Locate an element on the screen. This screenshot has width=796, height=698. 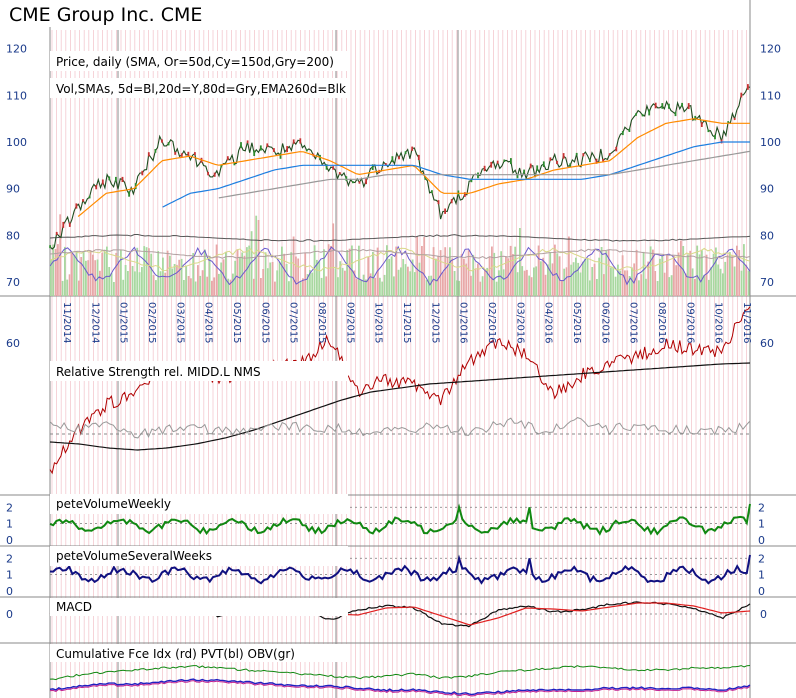
vol-several-ytick-right: 1 is located at coordinates (761, 575).